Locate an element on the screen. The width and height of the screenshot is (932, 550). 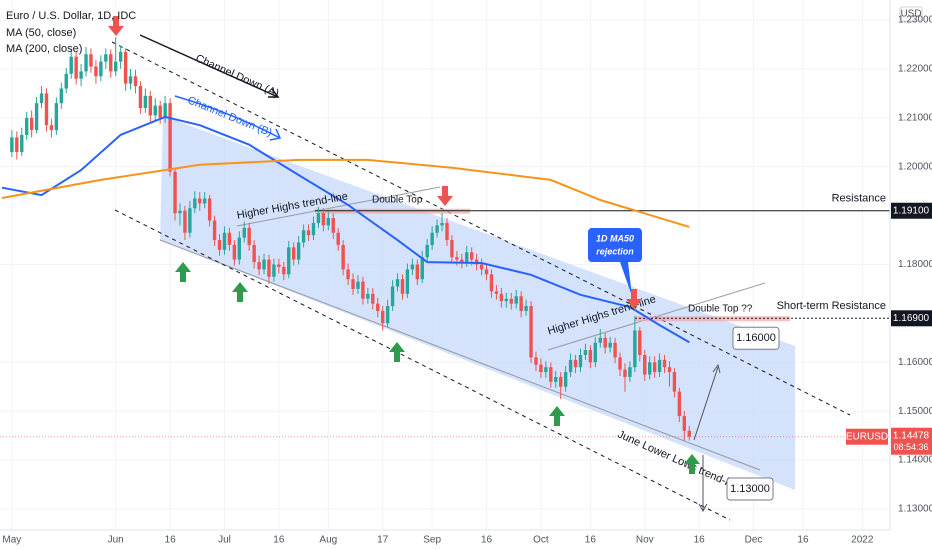
countdown: 08:54:36 is located at coordinates (910, 447).